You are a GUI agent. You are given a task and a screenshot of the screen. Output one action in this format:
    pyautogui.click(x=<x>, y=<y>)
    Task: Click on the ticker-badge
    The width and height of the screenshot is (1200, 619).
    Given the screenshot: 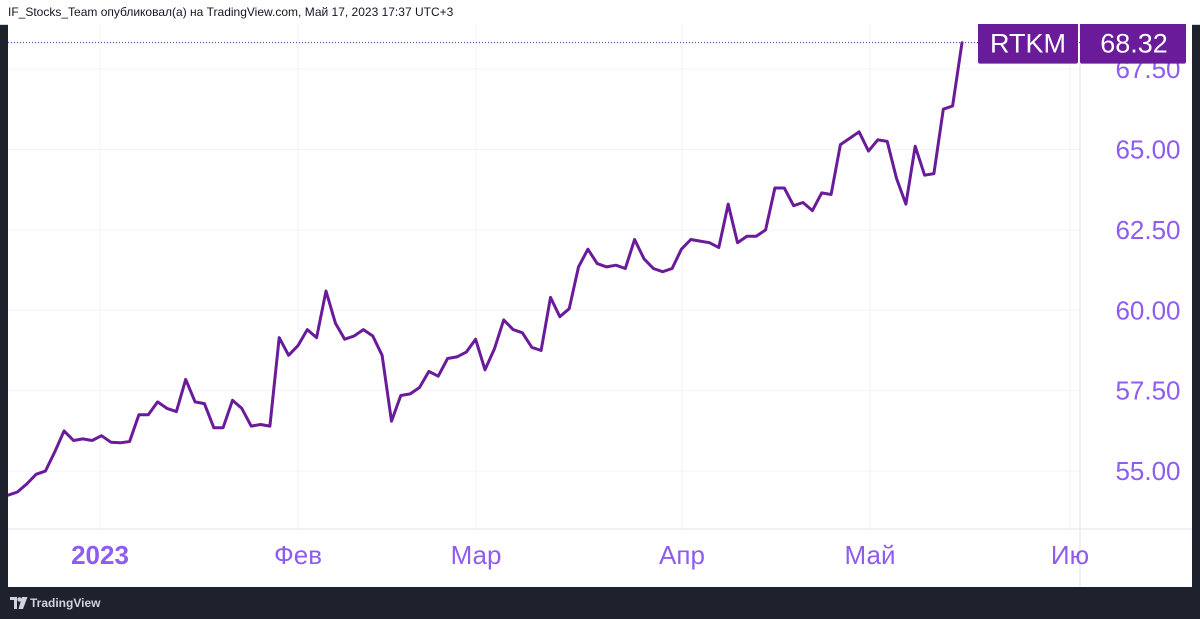 What is the action you would take?
    pyautogui.click(x=1028, y=44)
    